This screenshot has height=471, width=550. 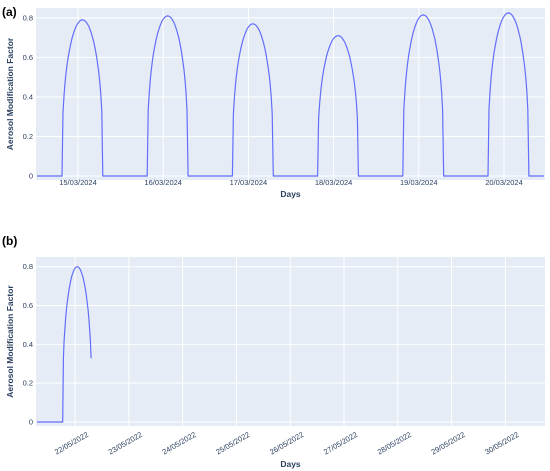 I want to click on x-tick-label: 16/03/2024, so click(x=163, y=182).